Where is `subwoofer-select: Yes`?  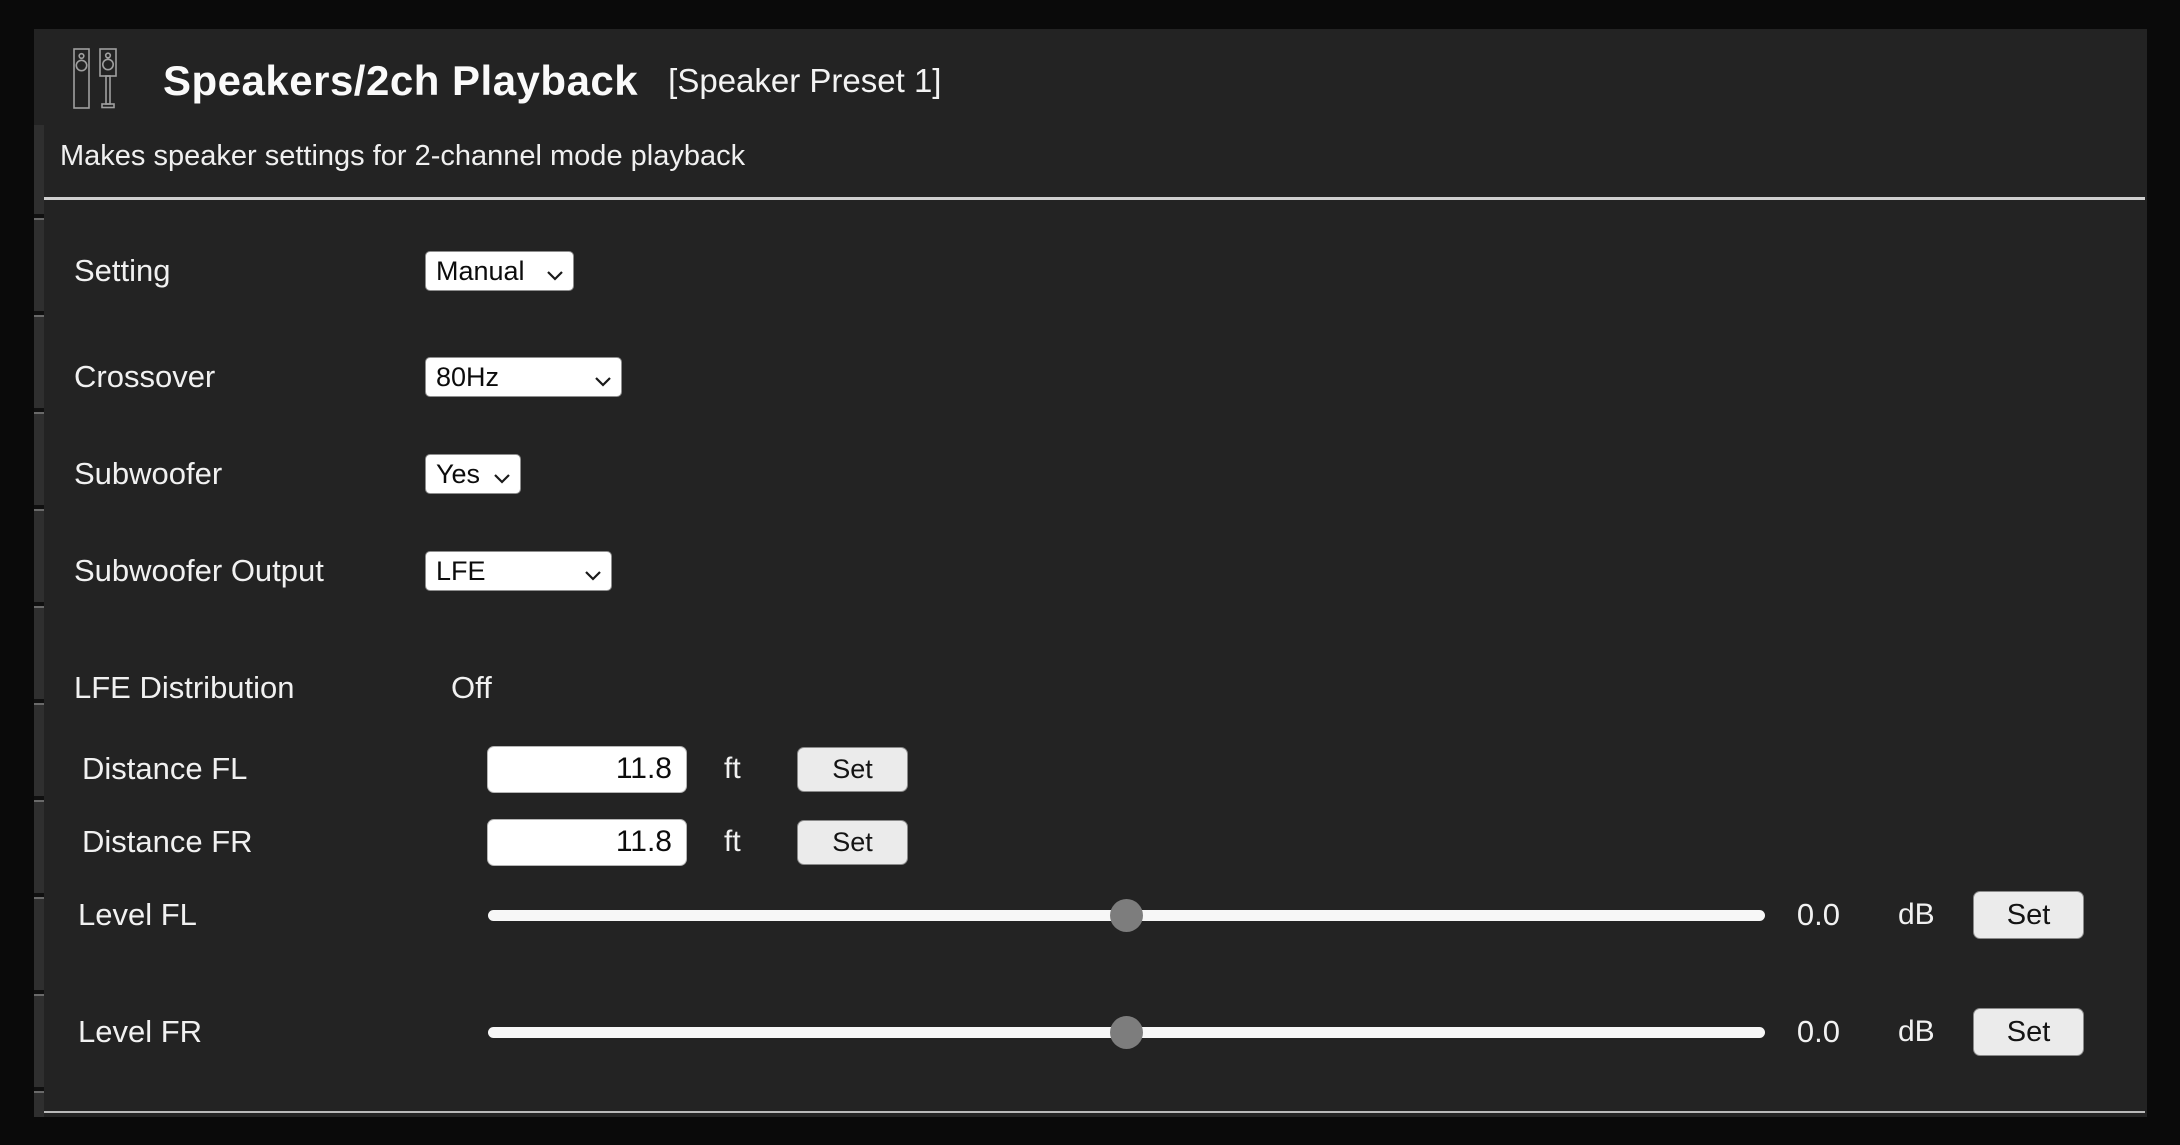
subwoofer-select: Yes is located at coordinates (473, 474).